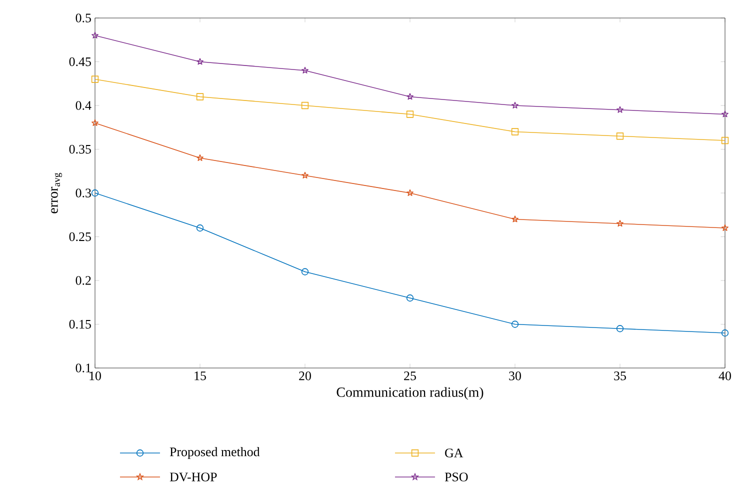 This screenshot has height=488, width=734. What do you see at coordinates (80, 61) in the screenshot?
I see `y-tick-label: 0.45` at bounding box center [80, 61].